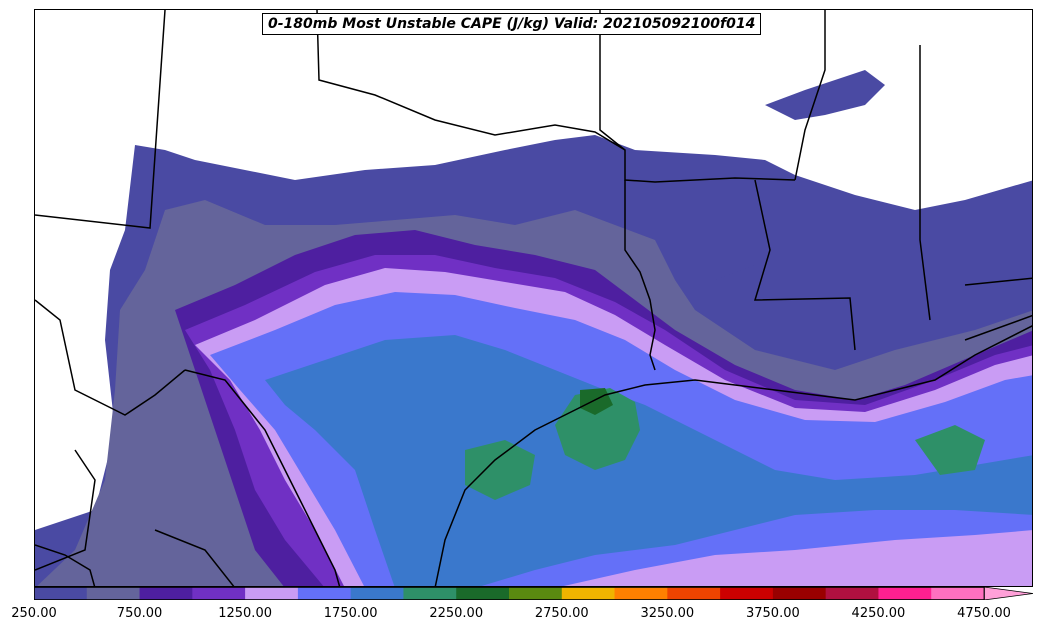 This screenshot has height=633, width=1042. Describe the element at coordinates (950, 450) in the screenshot. I see `cape-band-2000-c` at that location.